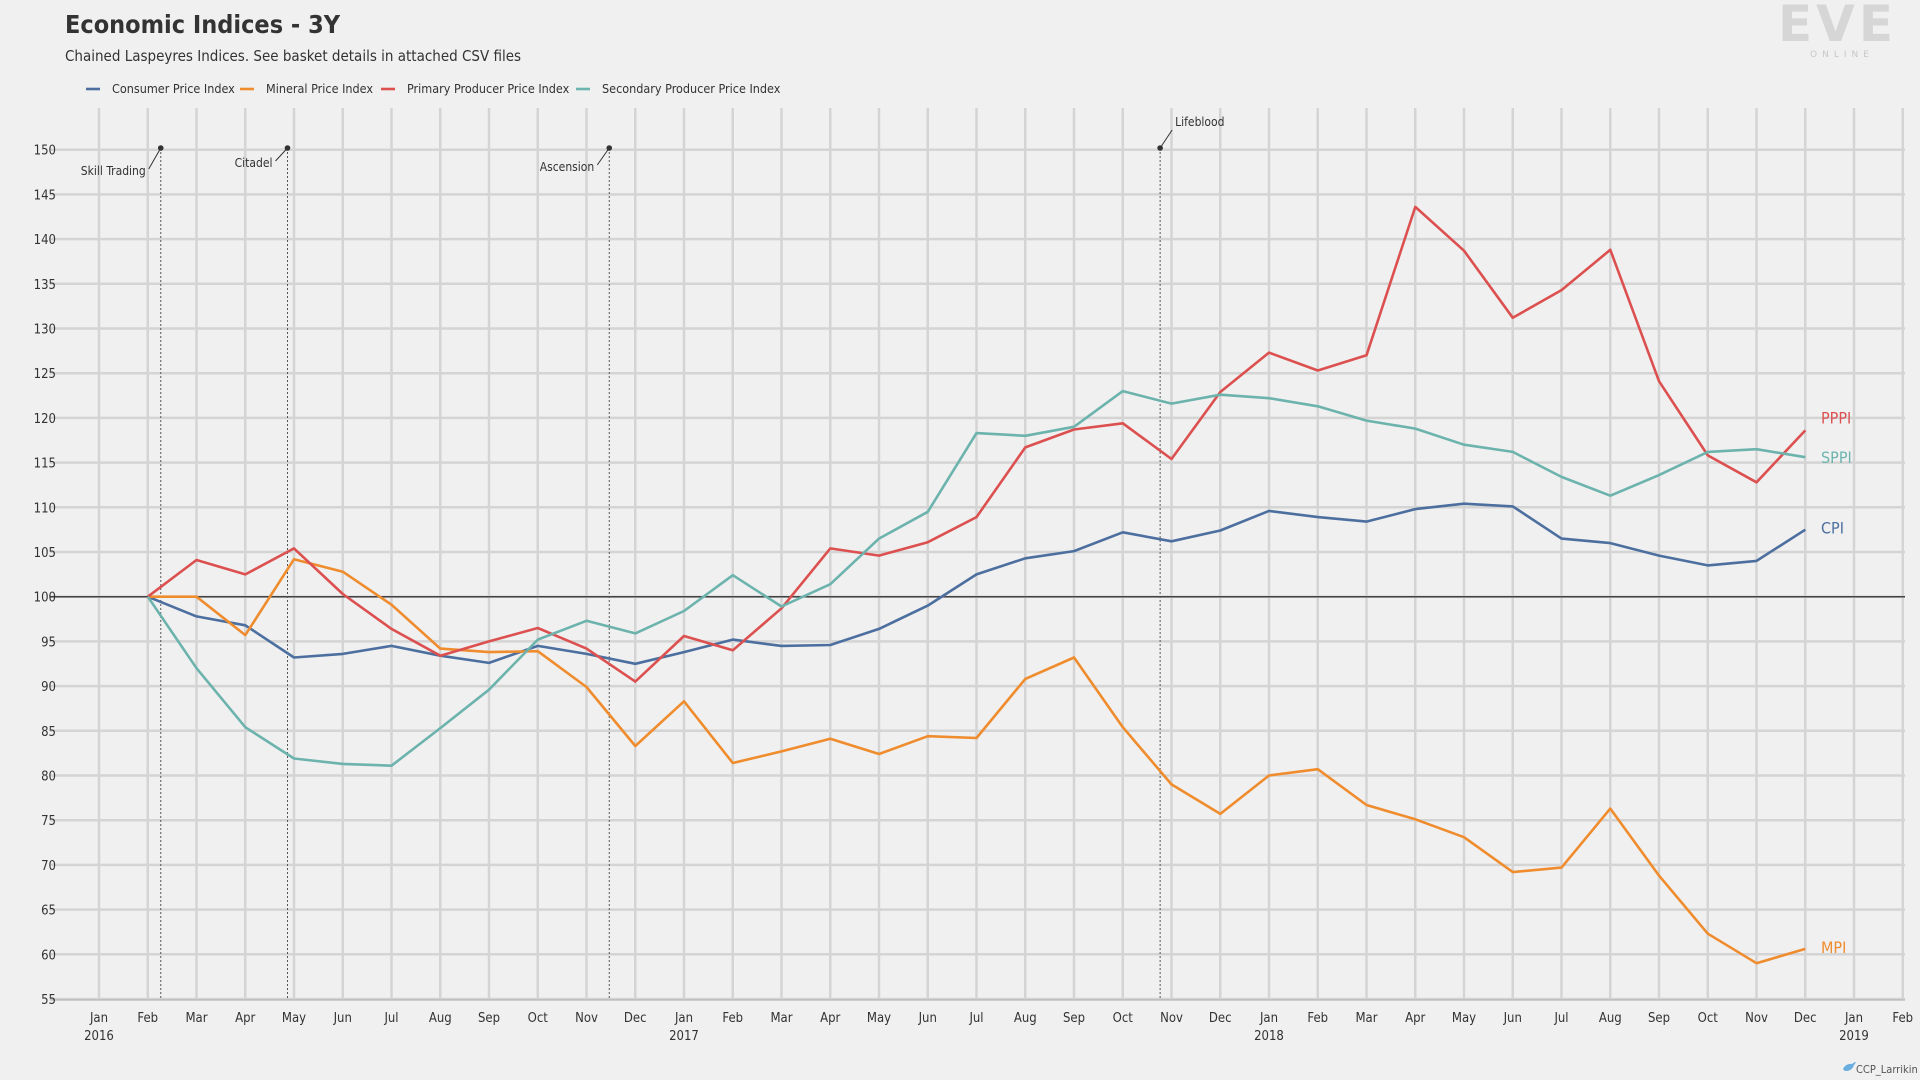  Describe the element at coordinates (1836, 457) in the screenshot. I see `end-label-sppi: SPPI` at that location.